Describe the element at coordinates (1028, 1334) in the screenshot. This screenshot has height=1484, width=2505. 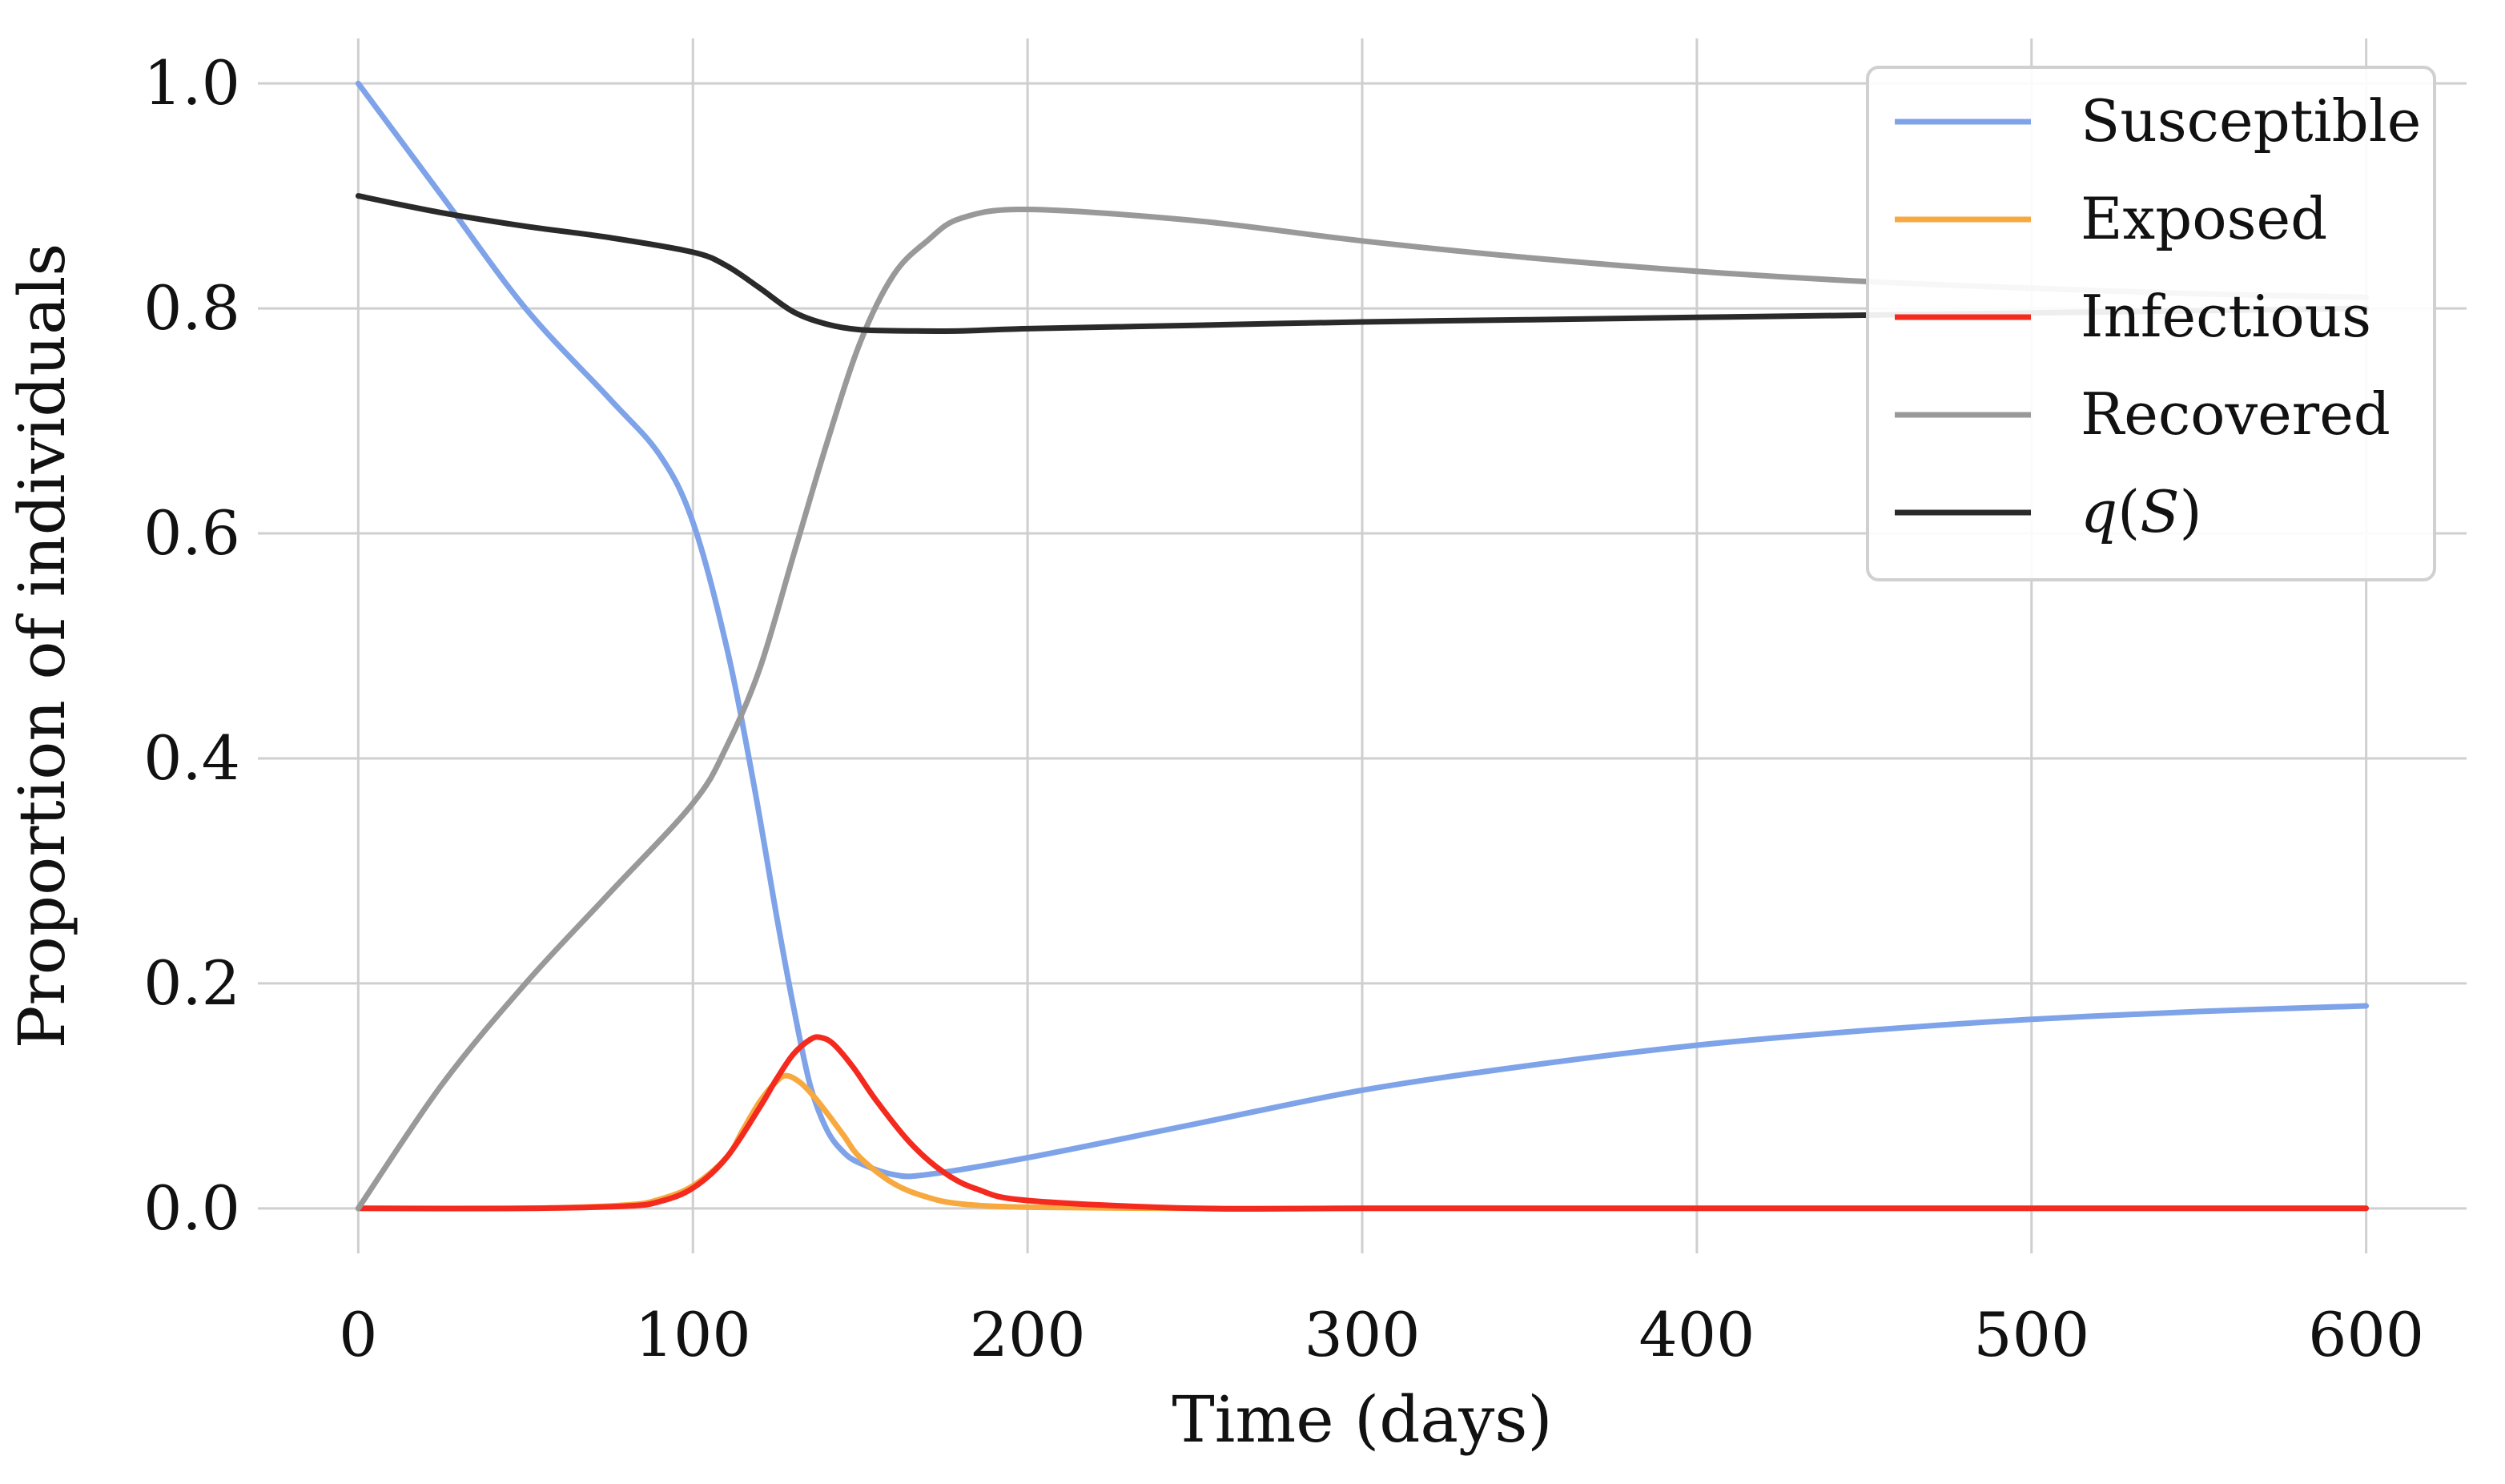
I see `x-tick-label: 200` at that location.